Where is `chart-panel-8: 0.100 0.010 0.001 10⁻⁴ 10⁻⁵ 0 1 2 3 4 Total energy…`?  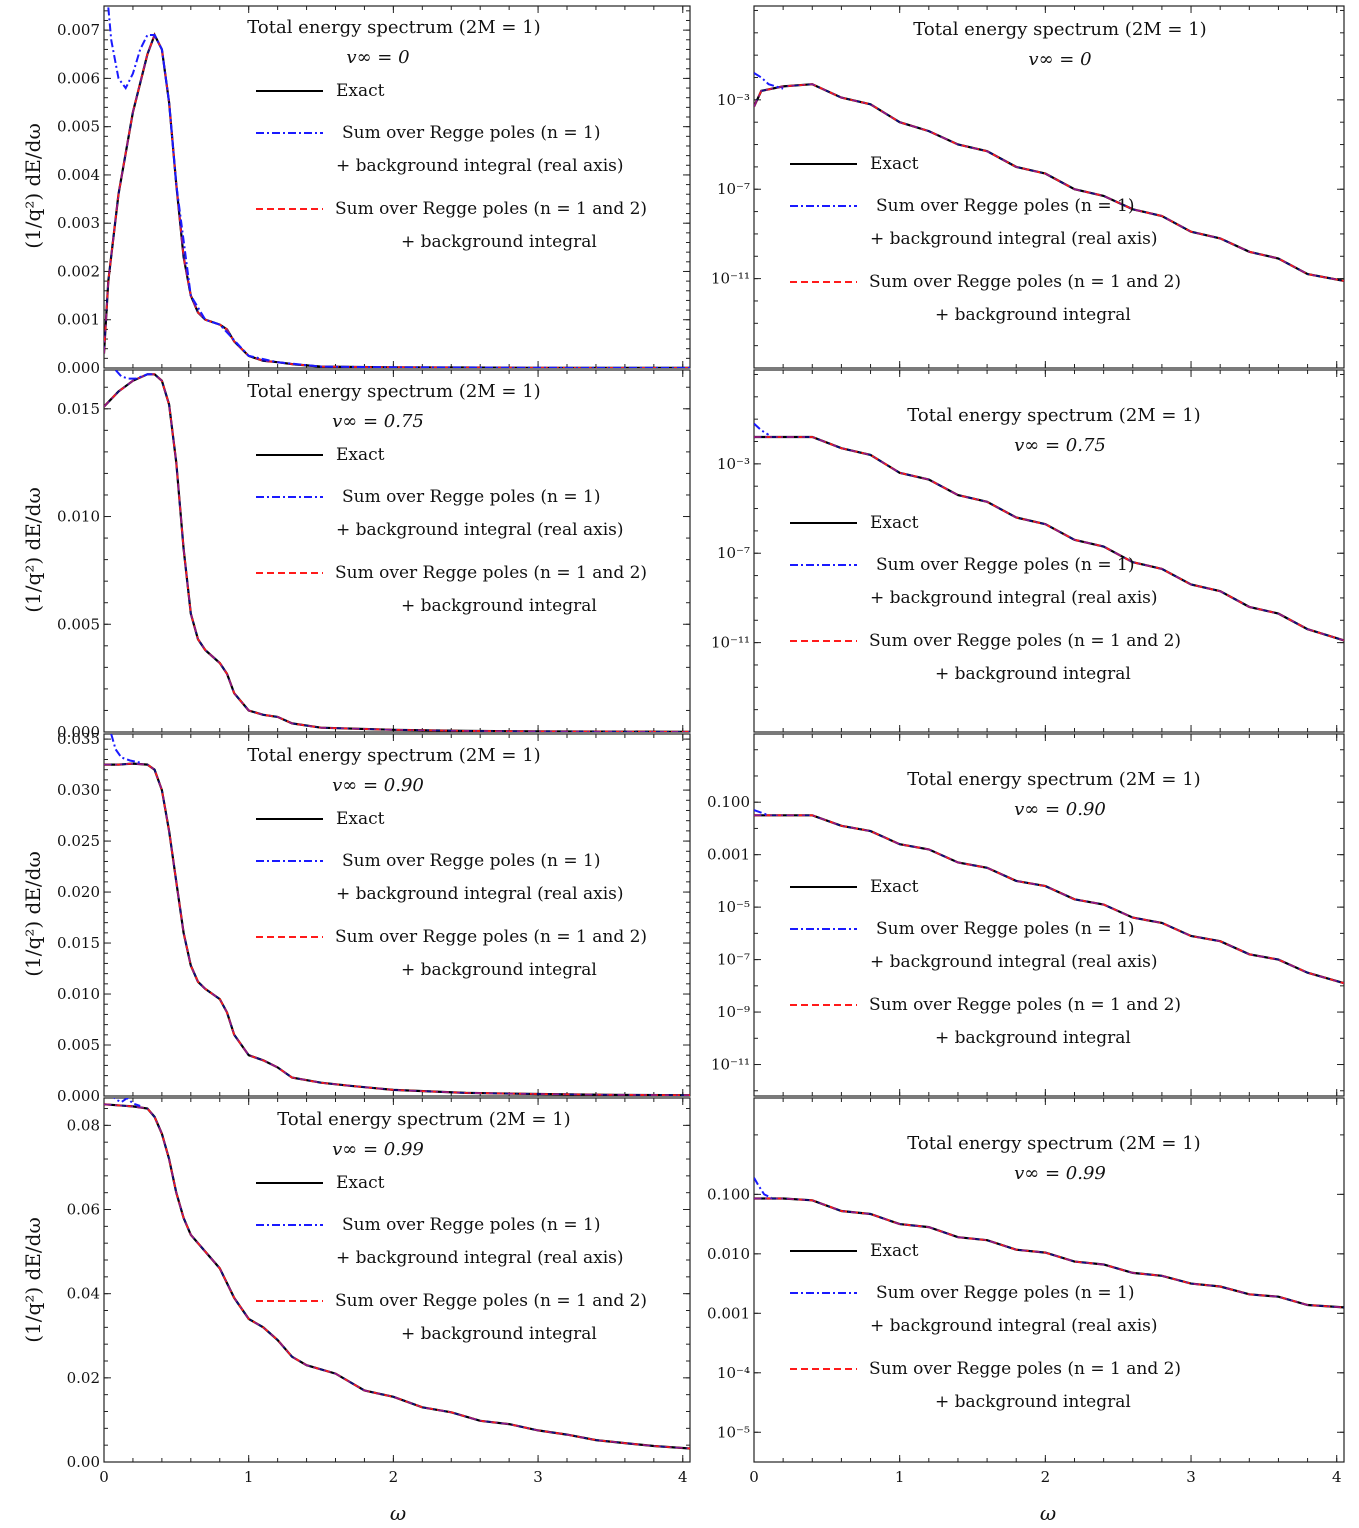
chart-panel-8: 0.100 0.010 0.001 10⁻⁴ 10⁻⁵ 0 1 2 3 4 Total energy… is located at coordinates (1026, 1291).